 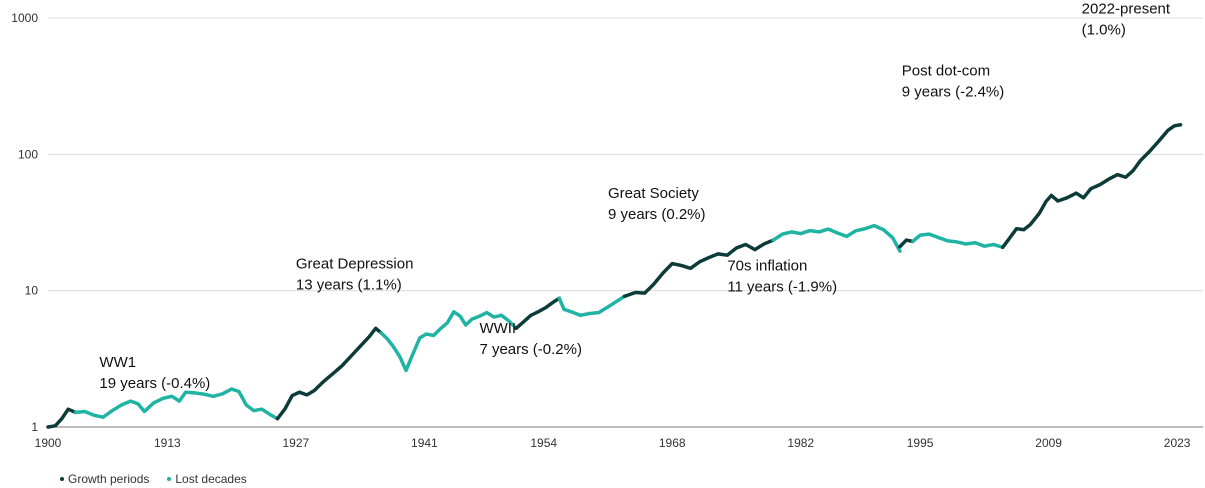 What do you see at coordinates (424, 443) in the screenshot?
I see `x-tick-label: 1941` at bounding box center [424, 443].